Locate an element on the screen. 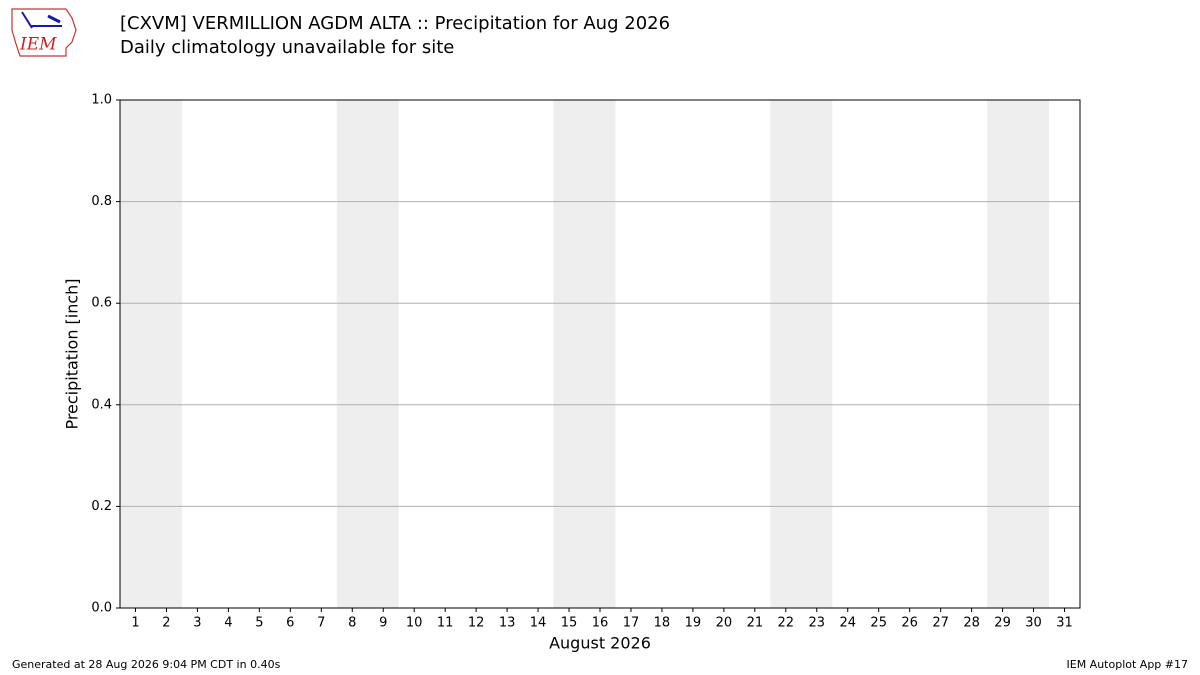 The width and height of the screenshot is (1200, 675). chart-subtitle: Daily climatology unavailable for site is located at coordinates (287, 47).